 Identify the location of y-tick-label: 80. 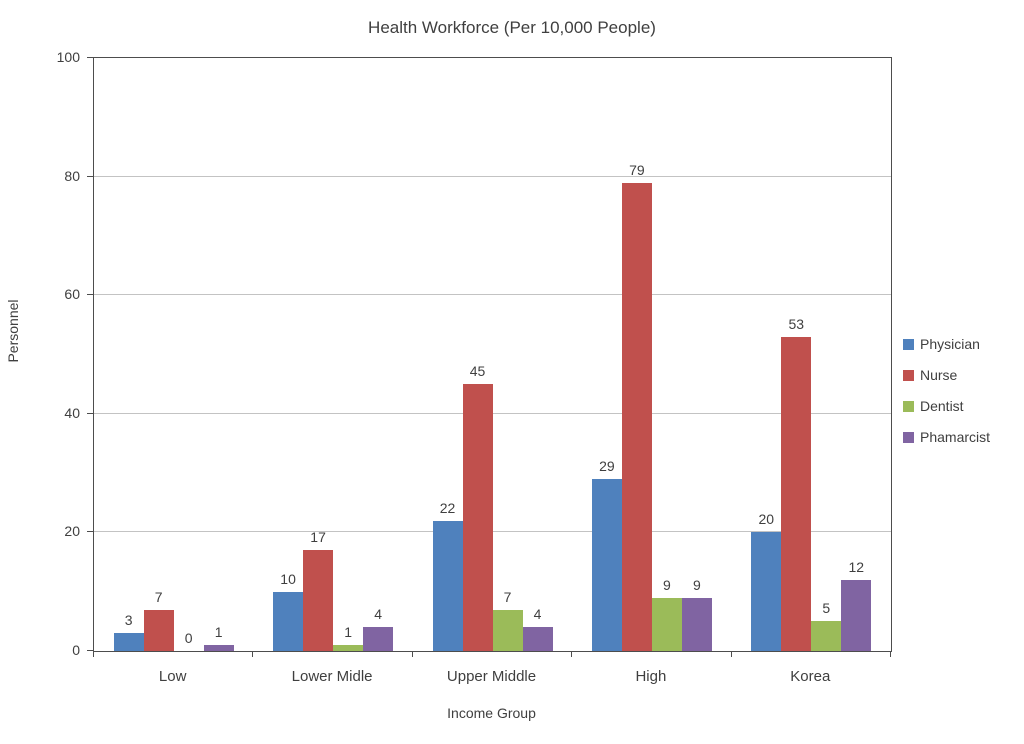
(72, 175).